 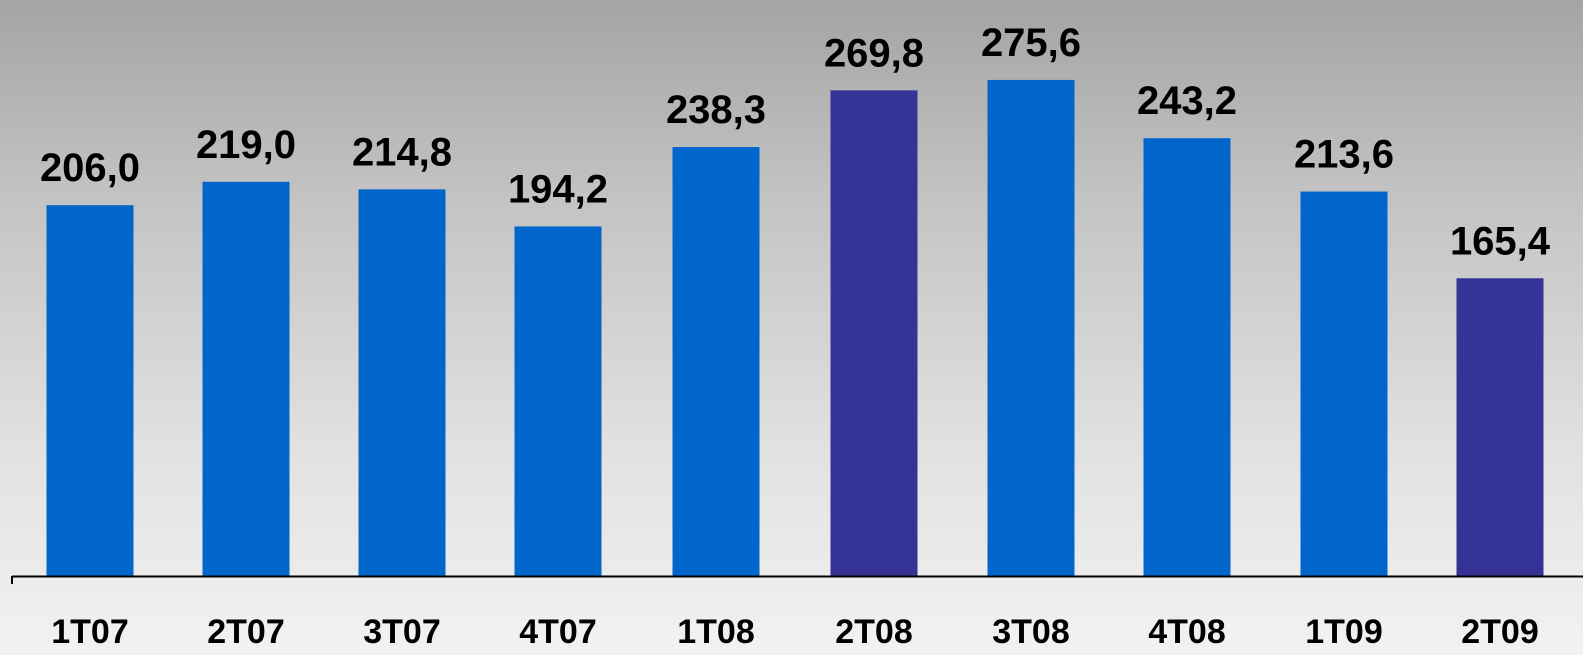 What do you see at coordinates (90, 168) in the screenshot?
I see `value-label-1T07: 206,0` at bounding box center [90, 168].